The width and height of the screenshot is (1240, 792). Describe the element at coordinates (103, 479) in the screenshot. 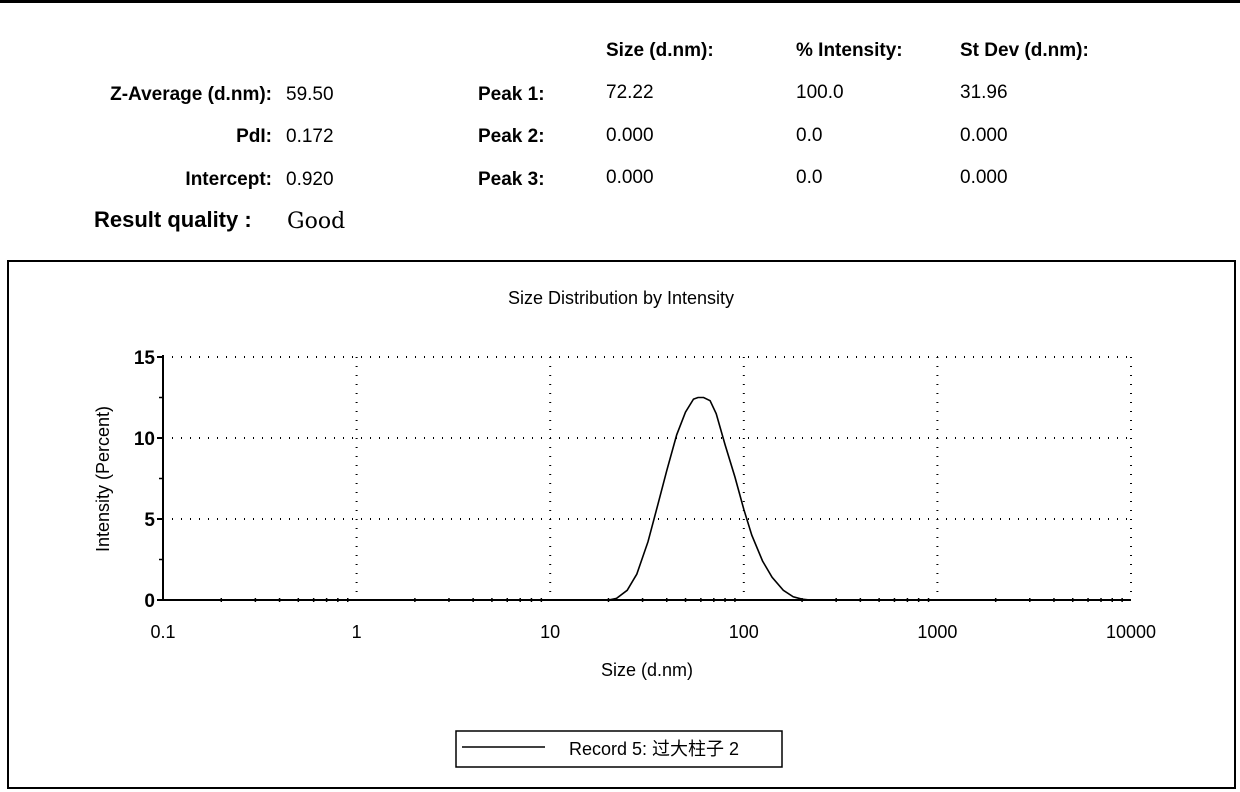

I see `y-axis-label: Intensity (Percent)` at that location.